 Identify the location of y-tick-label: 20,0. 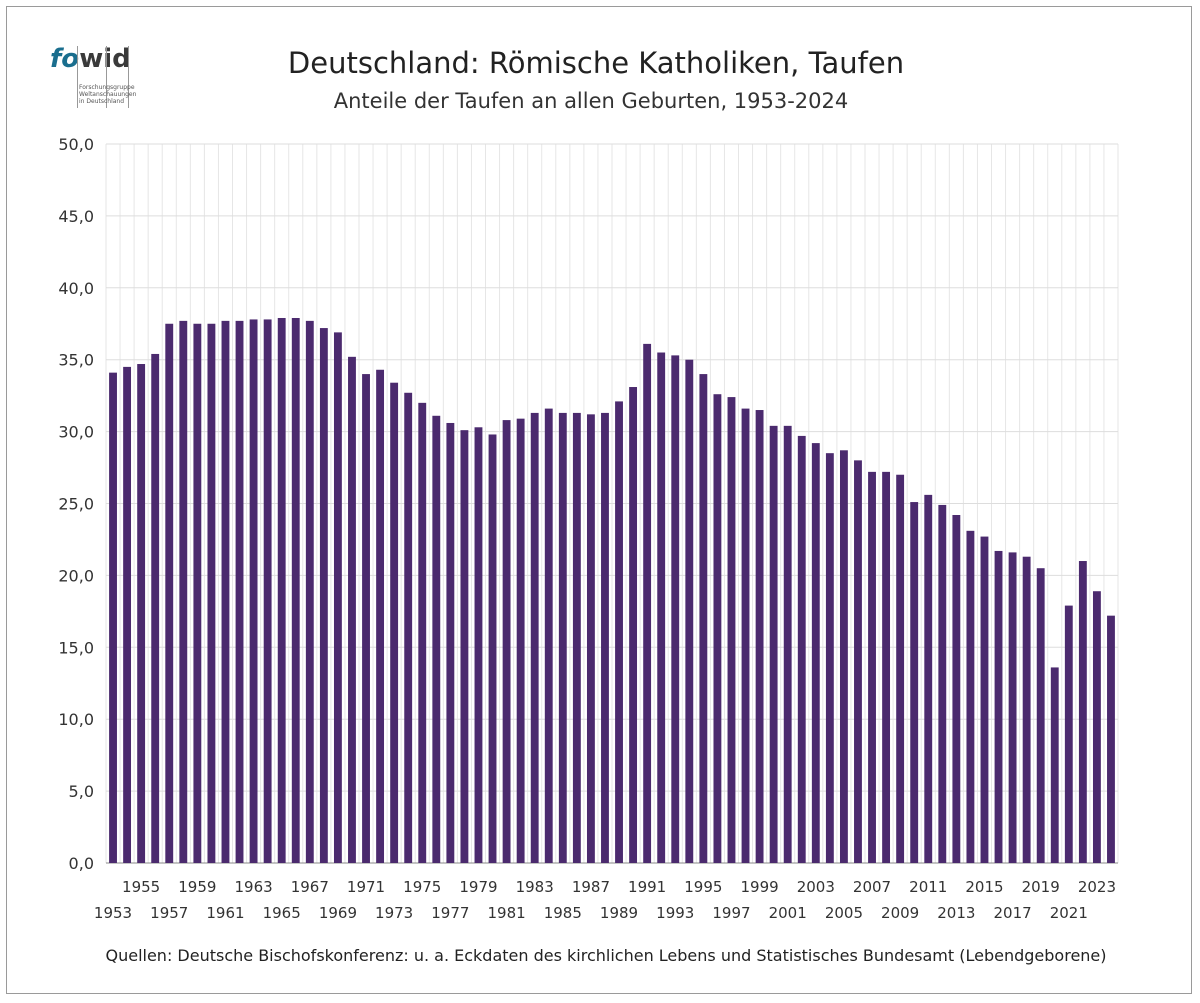
(76, 575).